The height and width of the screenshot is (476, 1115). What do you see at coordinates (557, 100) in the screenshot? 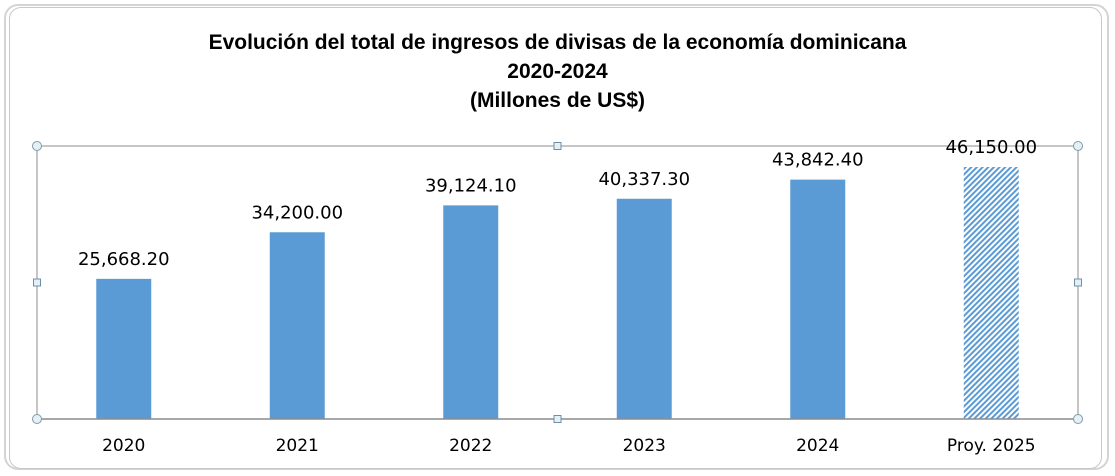
I see `chart-subtitle-units: (Millones de US$)` at bounding box center [557, 100].